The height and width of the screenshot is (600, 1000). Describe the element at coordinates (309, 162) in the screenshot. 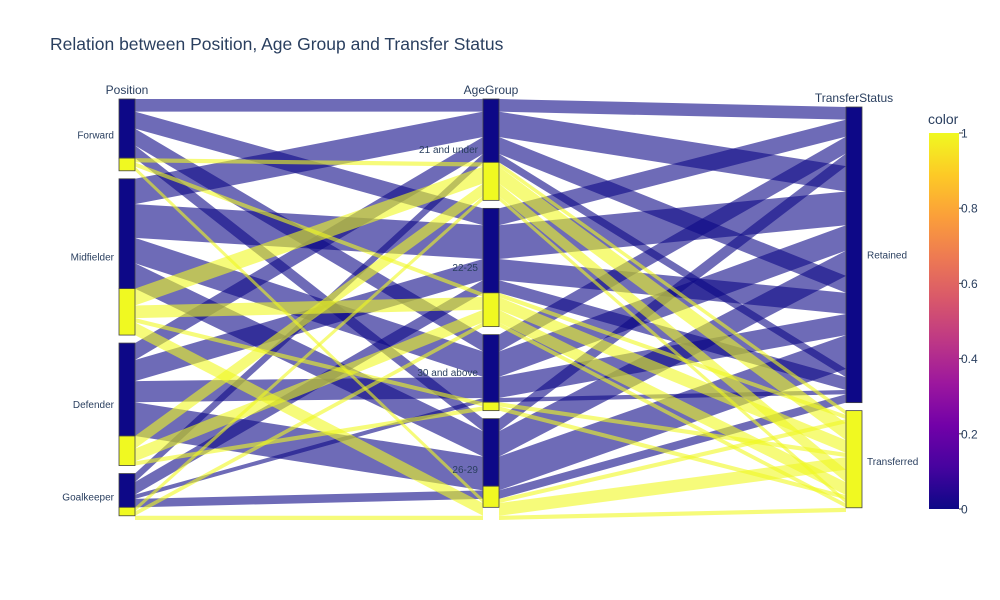

I see `ribbon-forward-to-21-and-under-yellow` at that location.